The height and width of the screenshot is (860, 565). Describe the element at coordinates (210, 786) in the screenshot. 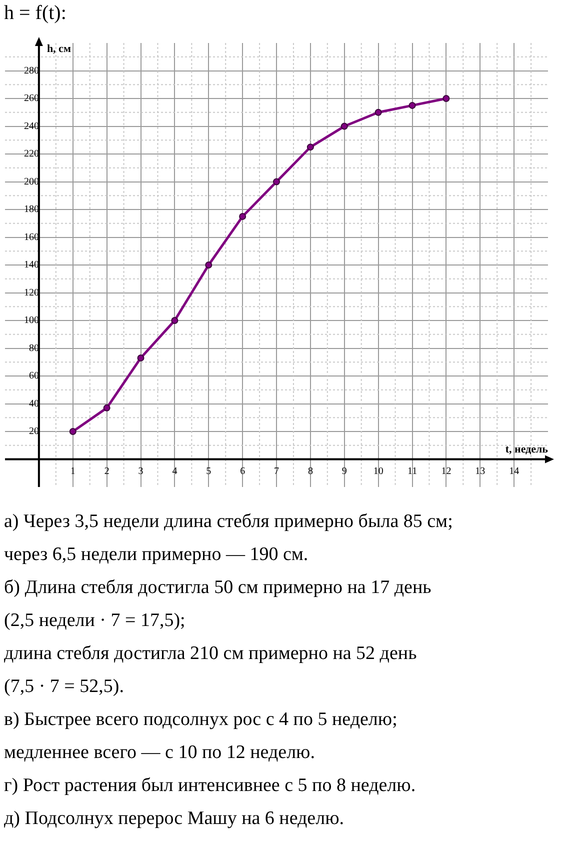

I see `text: г) Рост растения был интенсивнее с 5 по 8 неделю.` at that location.